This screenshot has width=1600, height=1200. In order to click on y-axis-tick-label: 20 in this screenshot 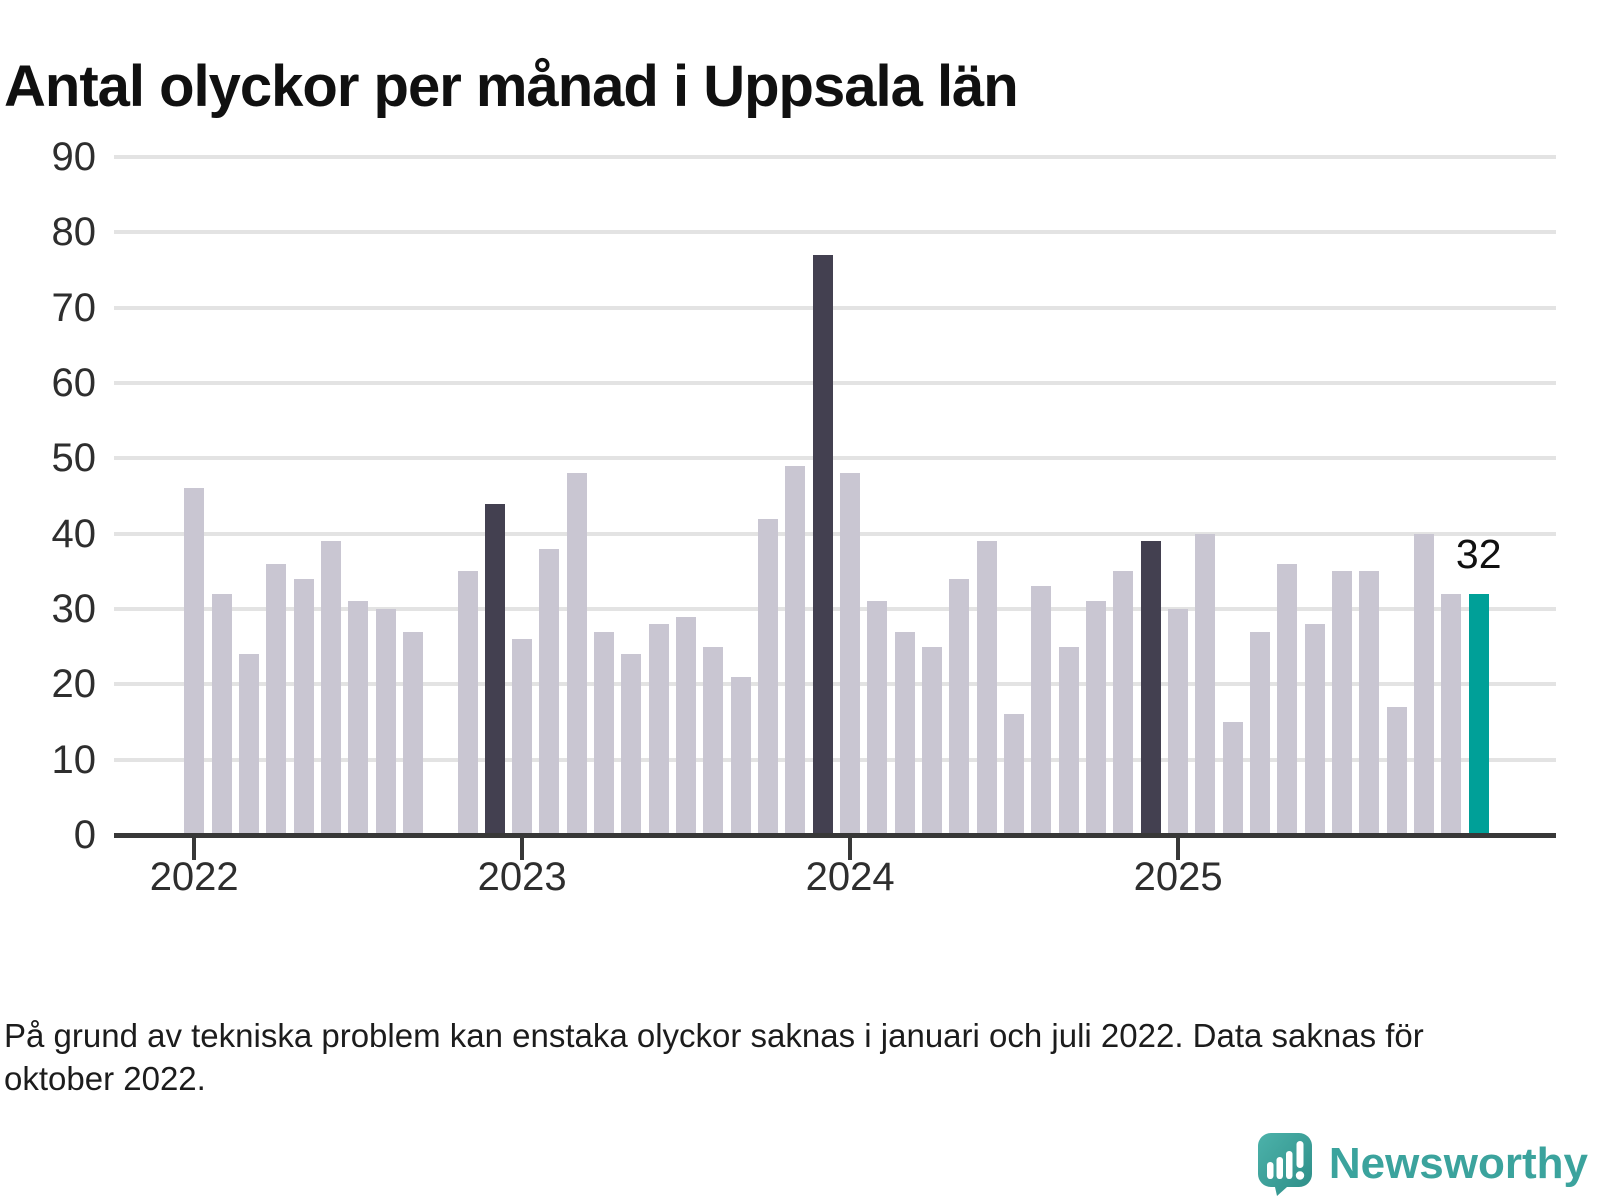, I will do `click(74, 684)`.